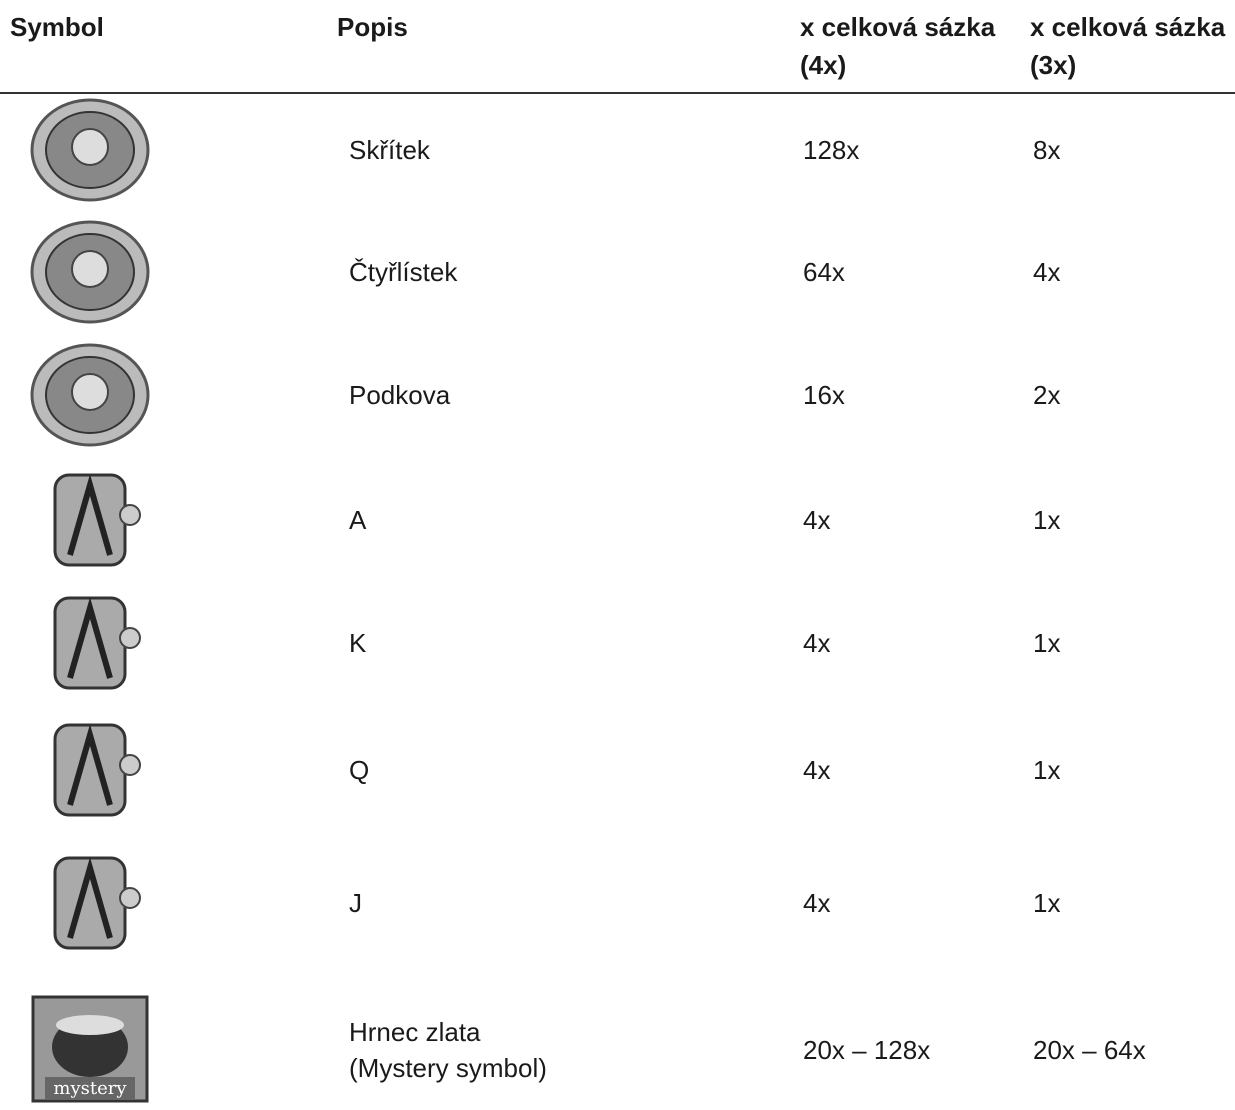 The height and width of the screenshot is (1110, 1235). Describe the element at coordinates (372, 27) in the screenshot. I see `header-cell: Popis` at that location.